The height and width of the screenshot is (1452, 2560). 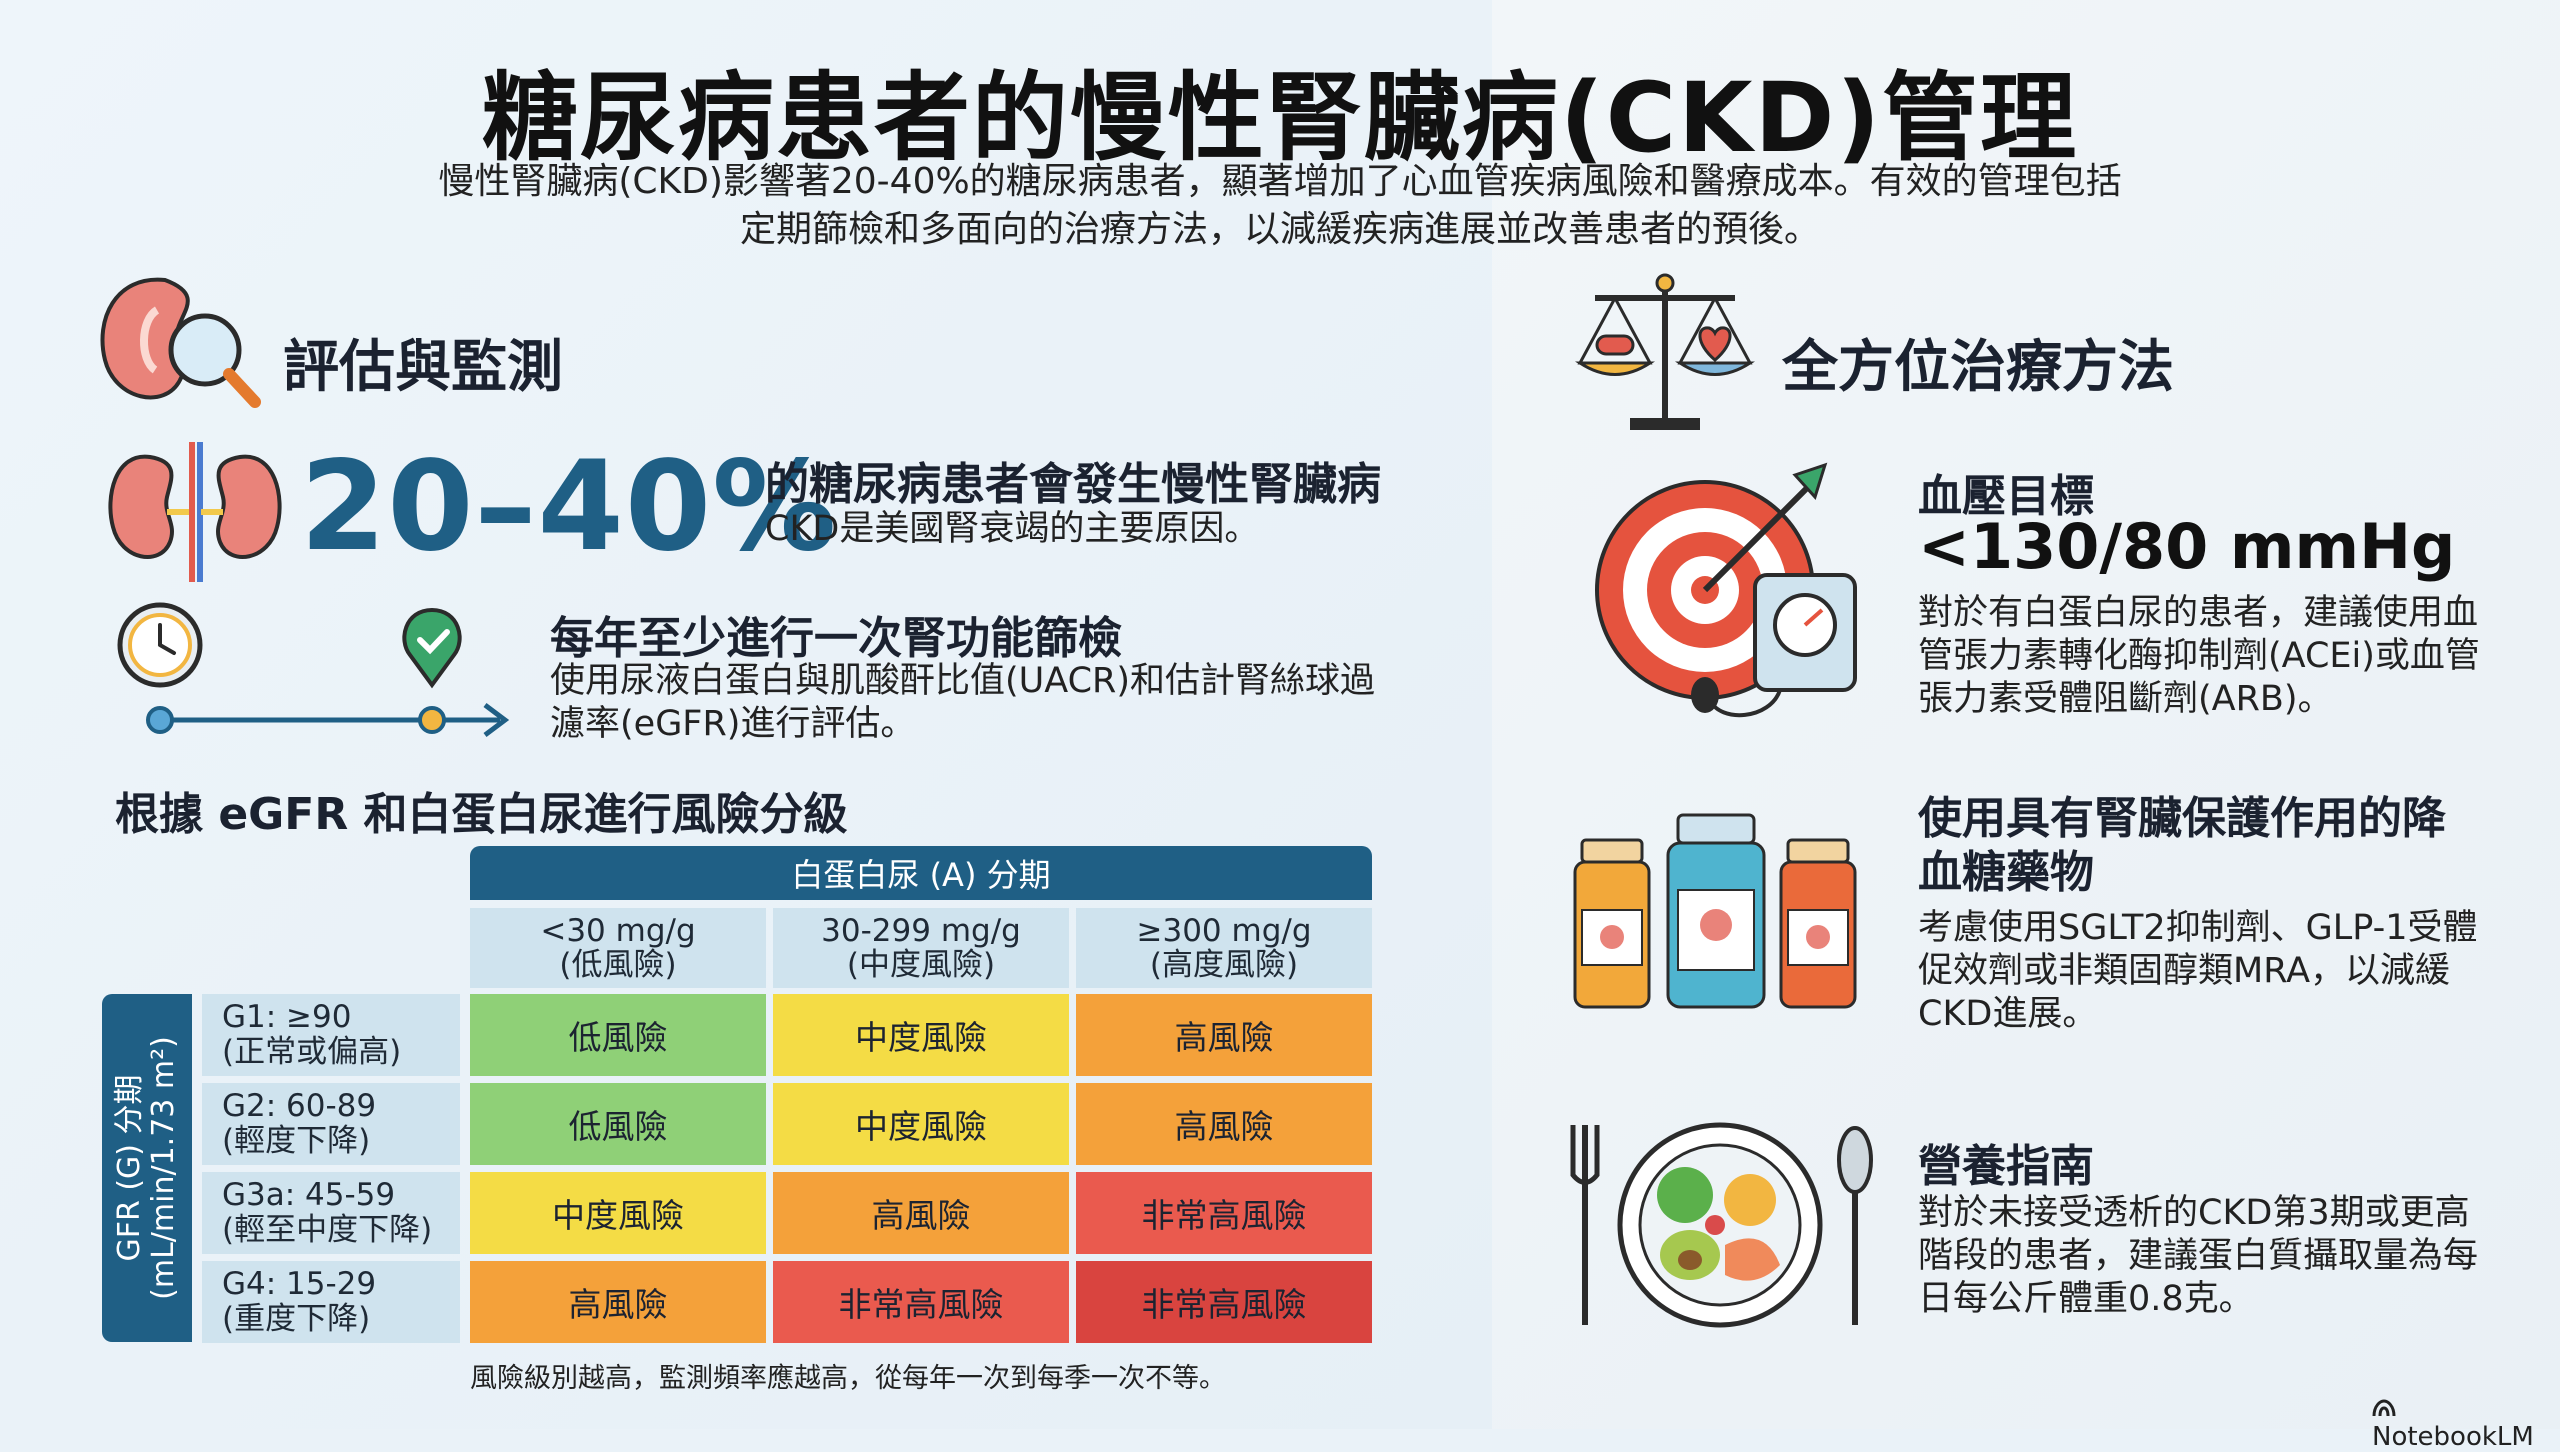 I want to click on drugs-body-line-3: CKD進展。, so click(x=2008, y=1014).